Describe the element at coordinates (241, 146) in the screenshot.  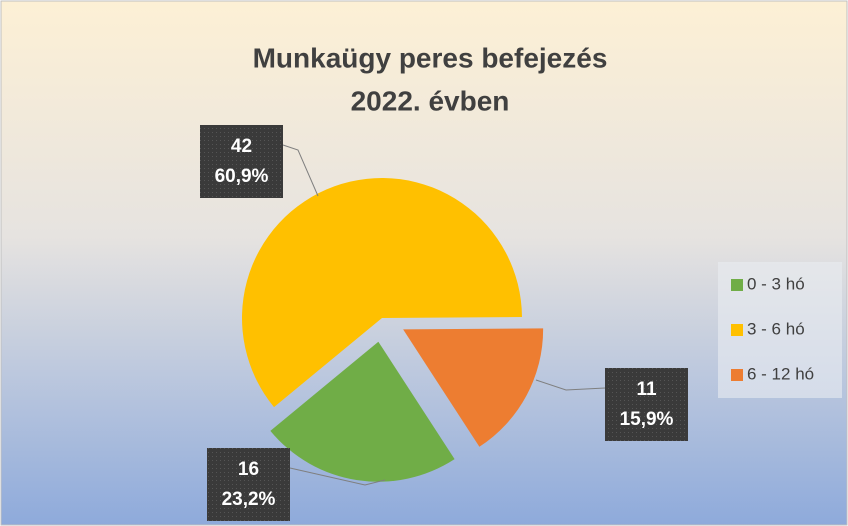
I see `data-label: 42` at that location.